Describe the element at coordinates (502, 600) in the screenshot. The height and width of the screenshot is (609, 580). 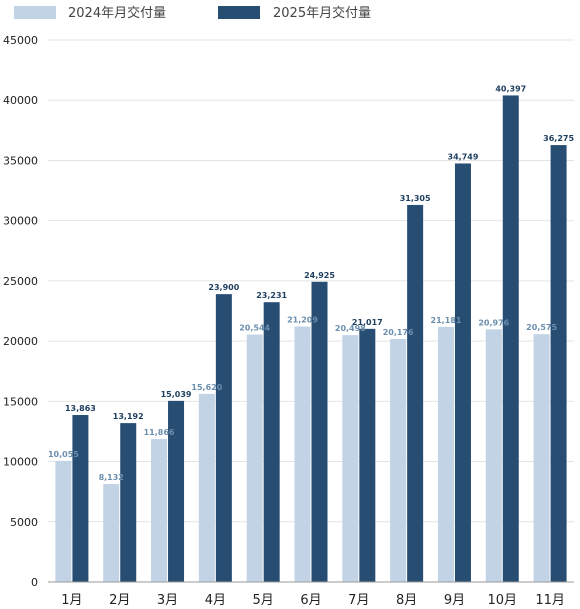
I see `x-tick-label: 10月` at that location.